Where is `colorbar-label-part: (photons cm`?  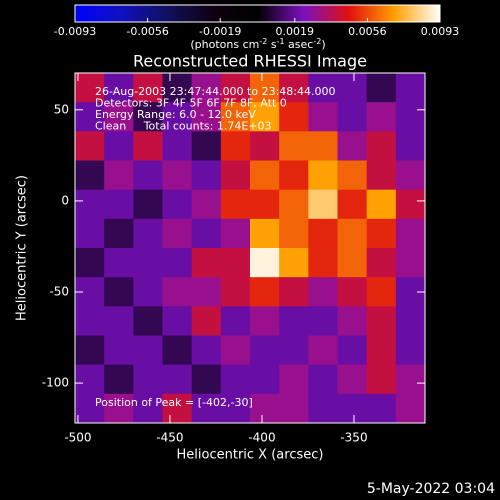 colorbar-label-part: (photons cm is located at coordinates (224, 44).